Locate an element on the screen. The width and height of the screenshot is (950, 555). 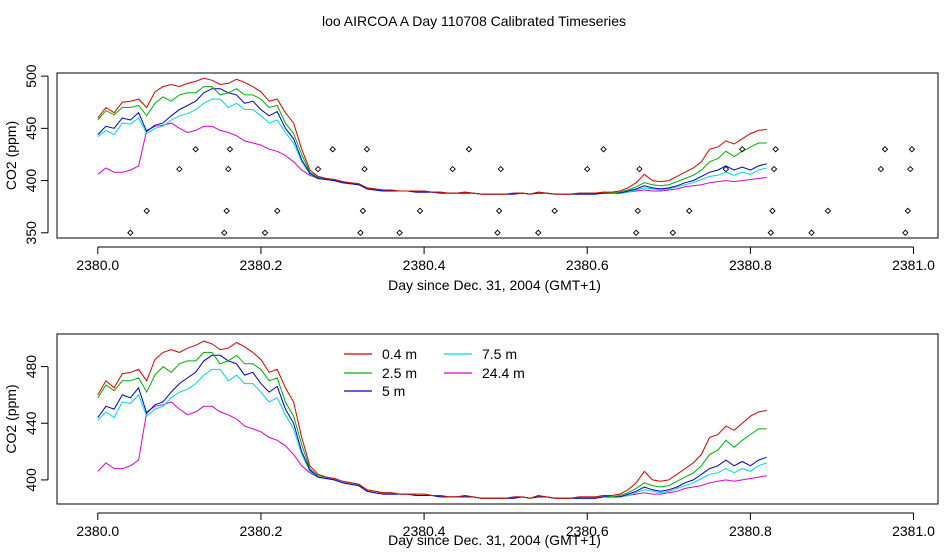
series-line-0-4-m is located at coordinates (432, 136).